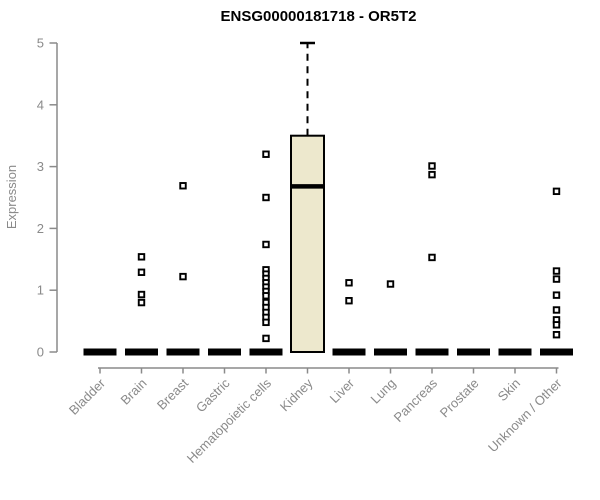 Image resolution: width=600 pixels, height=500 pixels. Describe the element at coordinates (459, 398) in the screenshot. I see `category-label: Prostate` at that location.